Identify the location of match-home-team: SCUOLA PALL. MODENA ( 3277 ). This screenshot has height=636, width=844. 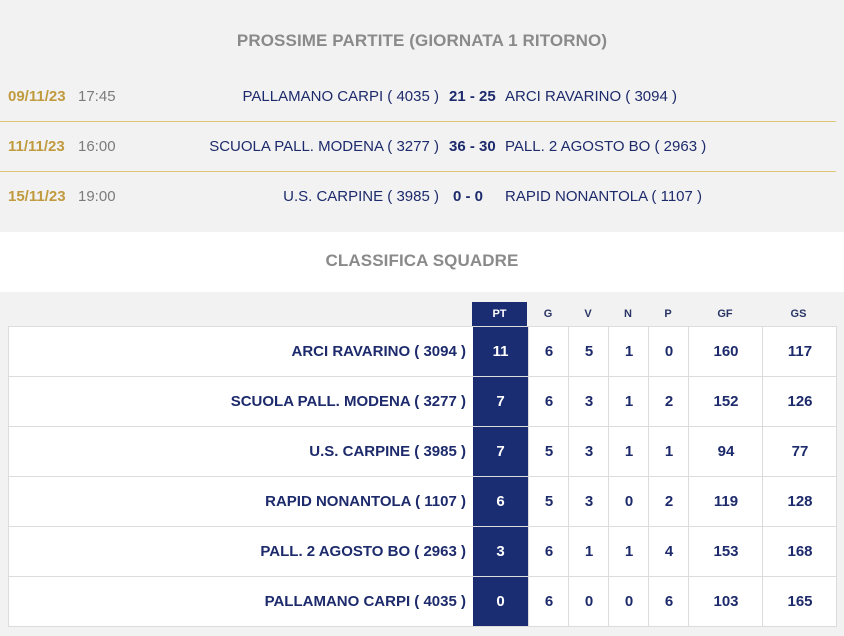
(324, 146).